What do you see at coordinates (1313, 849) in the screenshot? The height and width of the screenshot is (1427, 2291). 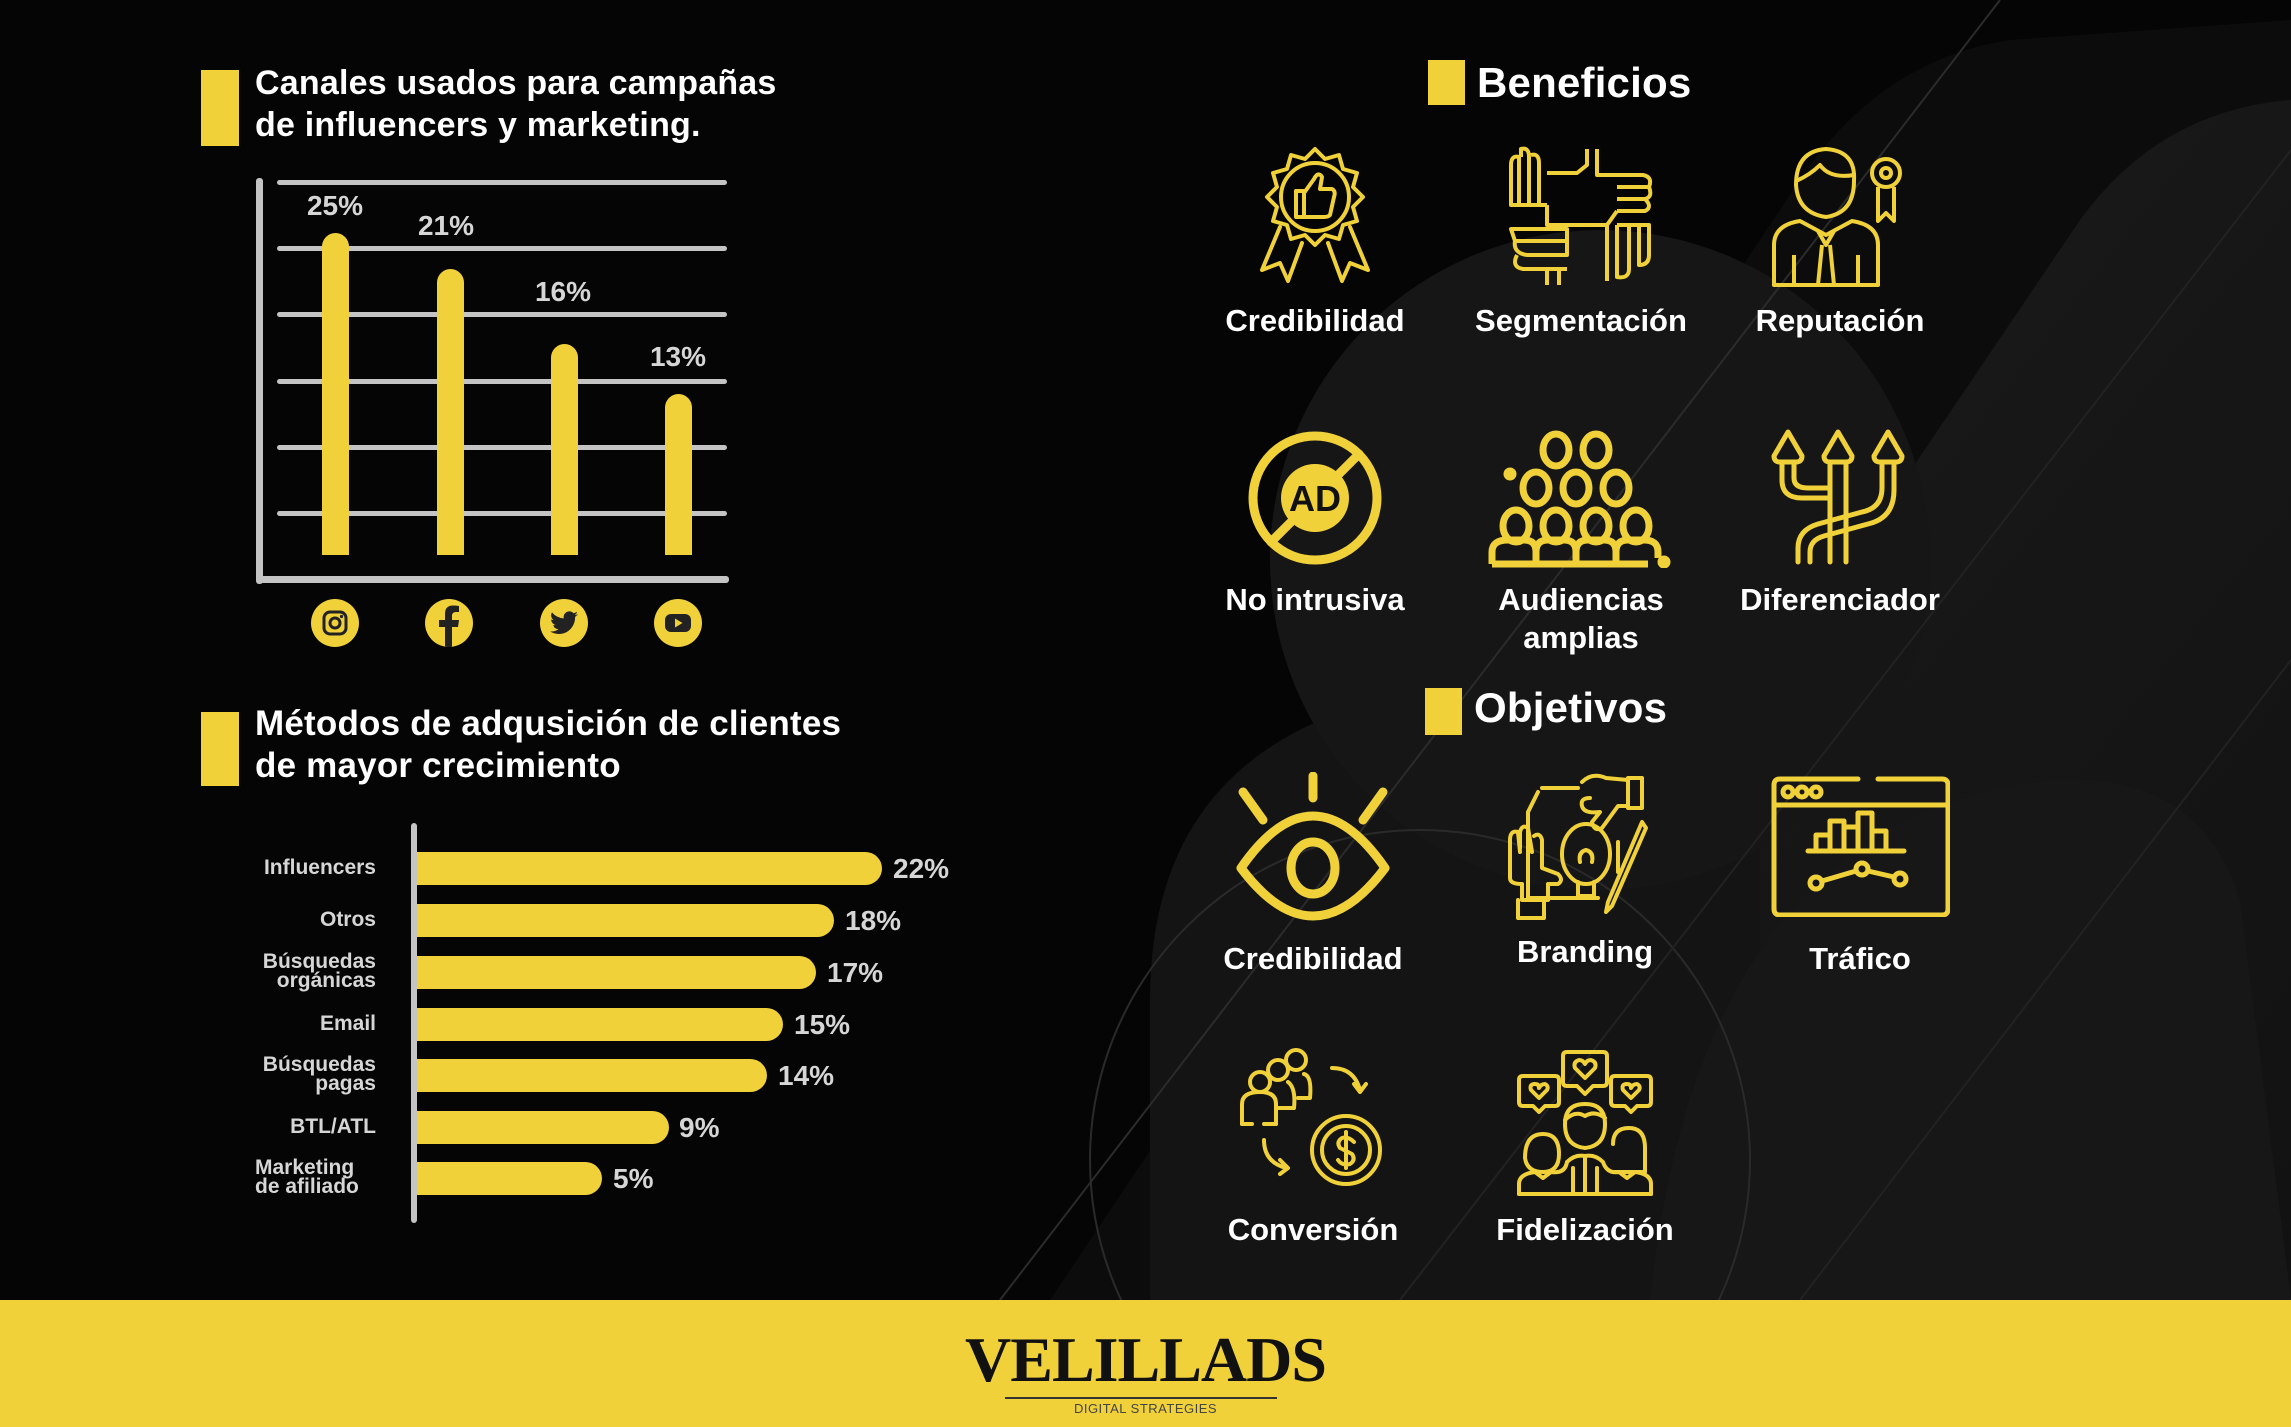 I see `eye-icon` at bounding box center [1313, 849].